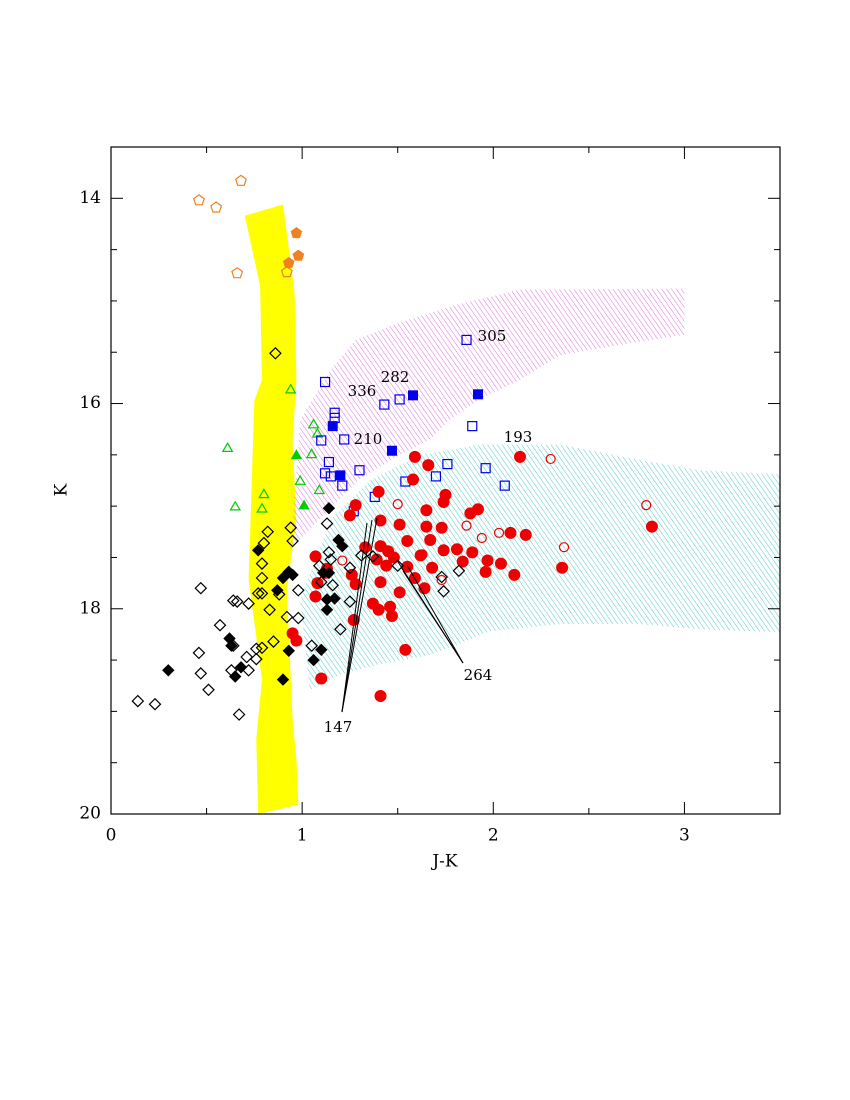 Image resolution: width=850 pixels, height=1100 pixels. I want to click on y-tick-label: 14, so click(90, 198).